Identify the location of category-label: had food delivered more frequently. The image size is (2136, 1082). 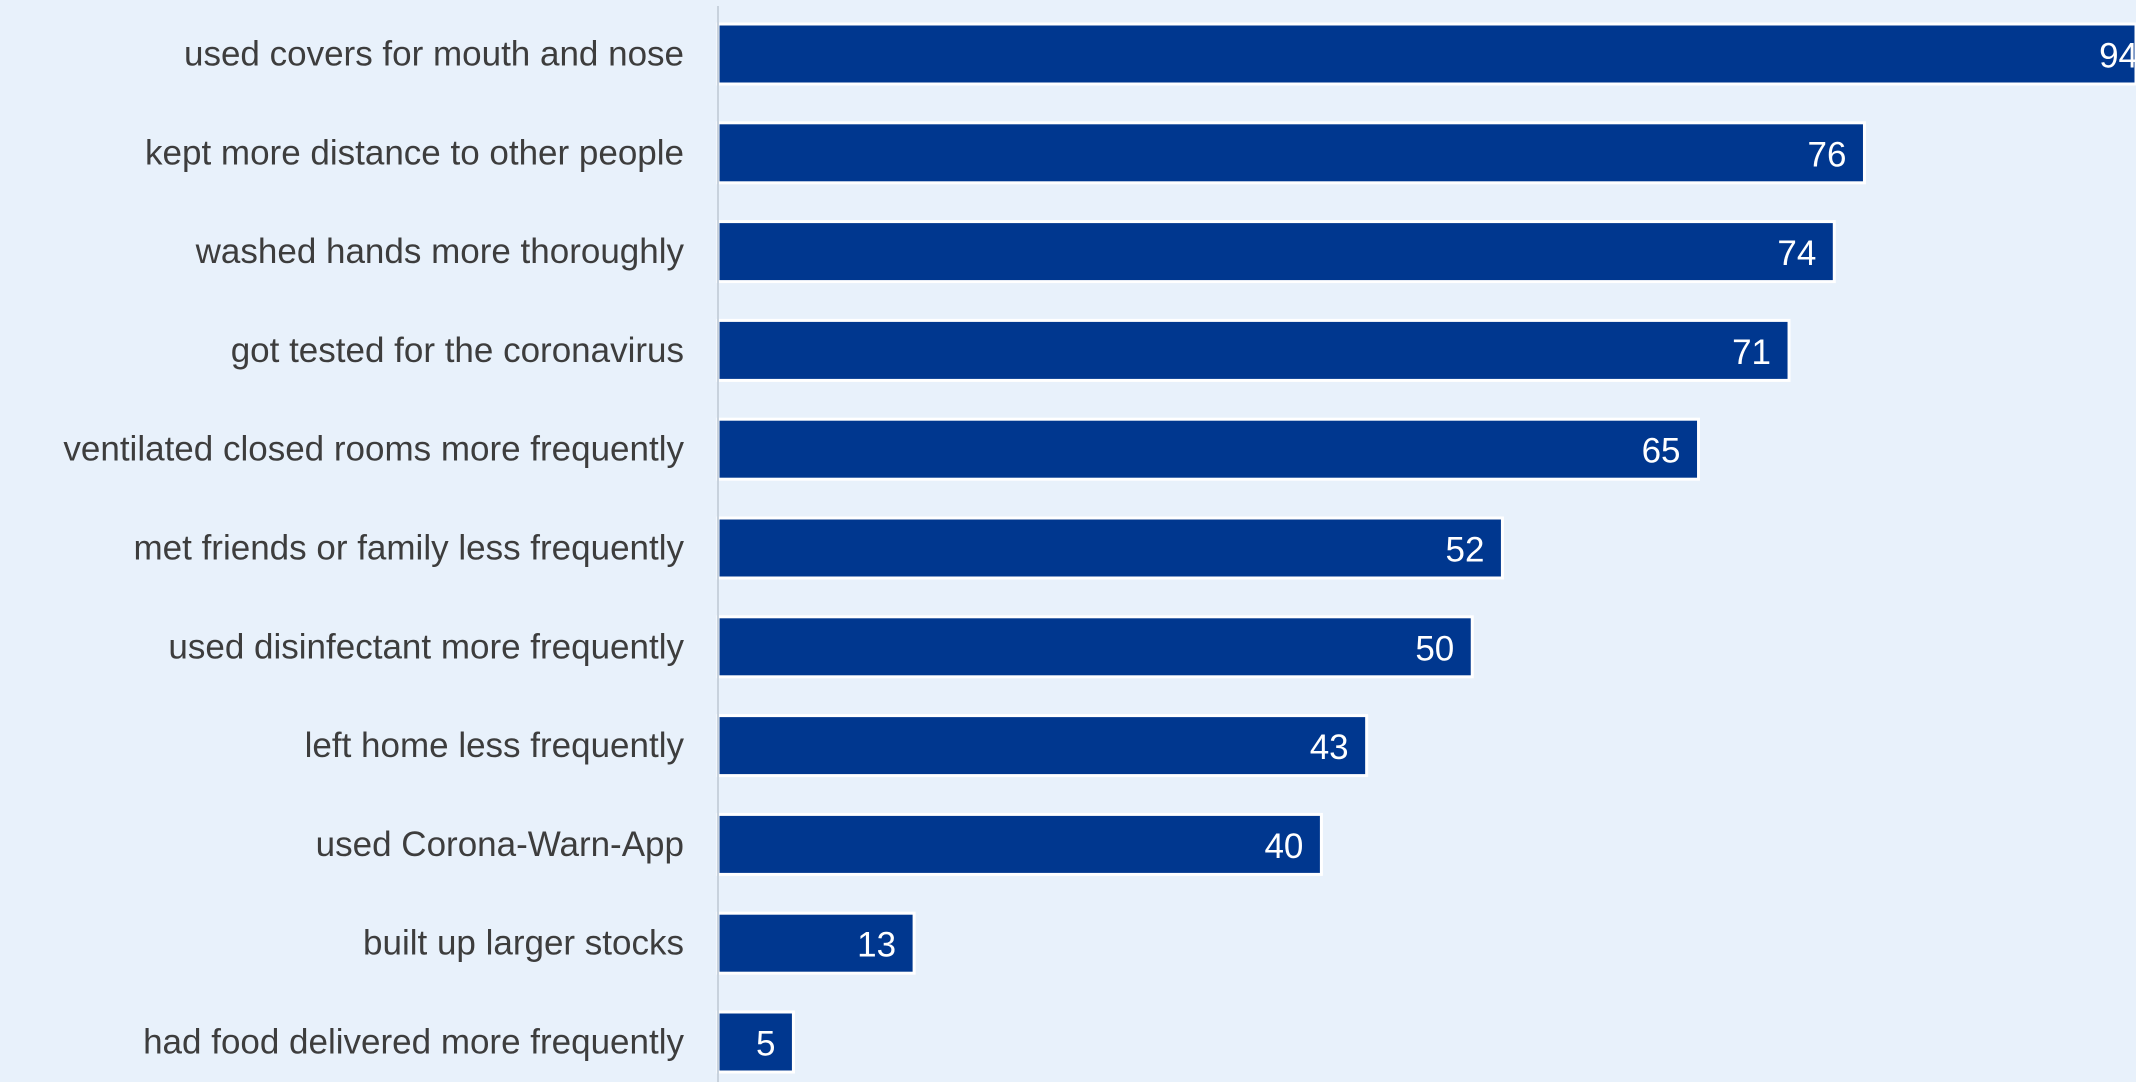
(413, 1042).